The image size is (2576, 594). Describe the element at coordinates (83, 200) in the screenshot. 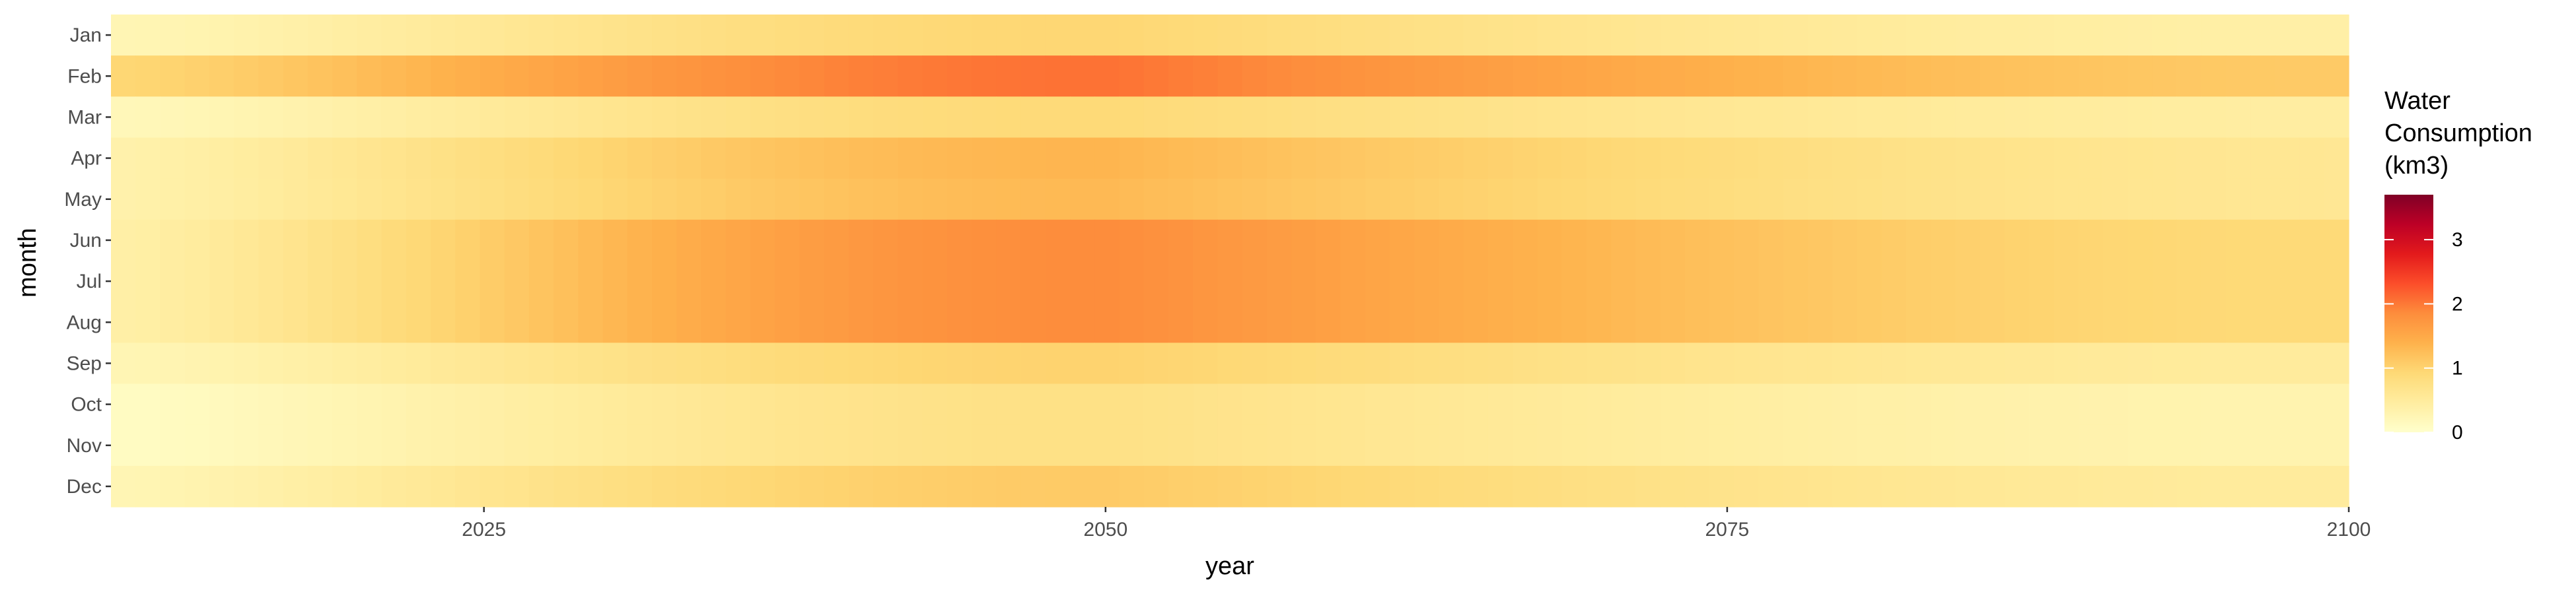

I see `y-tick-label: May` at that location.